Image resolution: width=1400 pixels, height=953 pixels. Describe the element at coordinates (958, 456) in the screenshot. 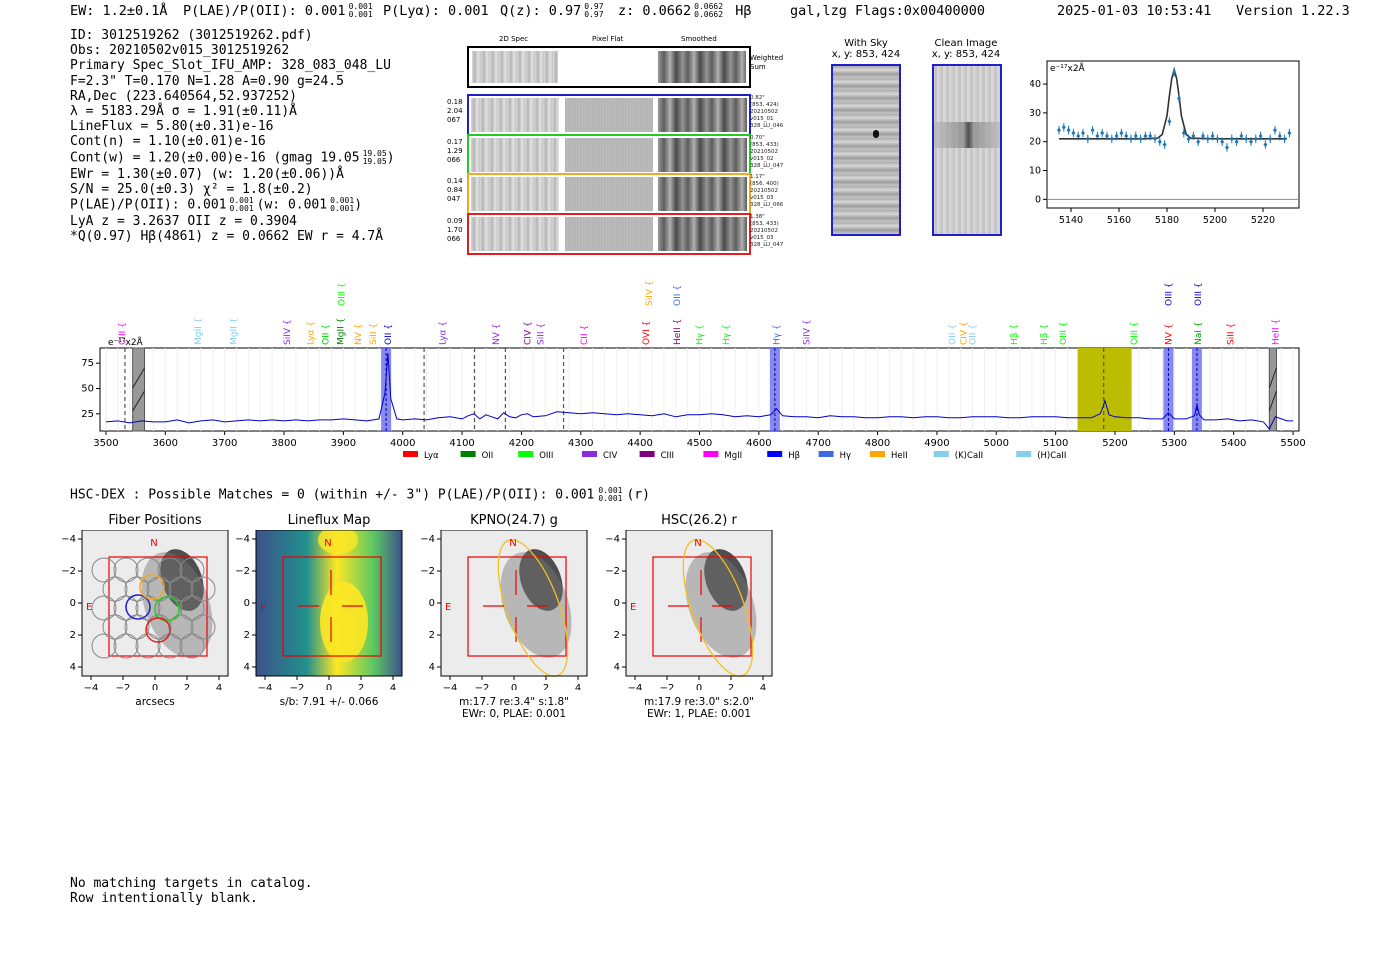

I see `spectrum-legend-item: (K)CaII` at that location.